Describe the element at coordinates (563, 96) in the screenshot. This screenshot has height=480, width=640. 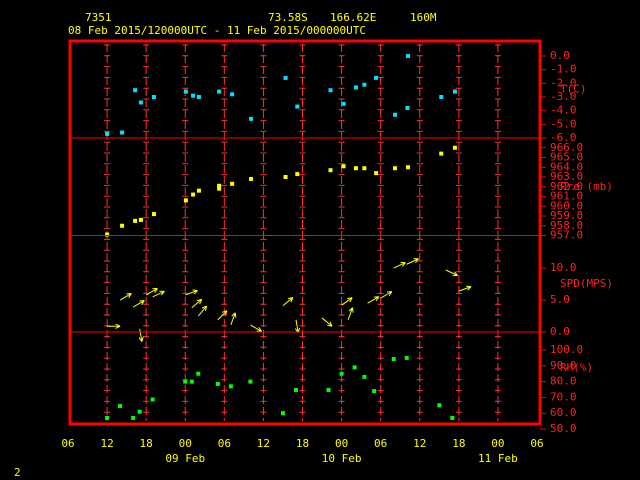
I see `y-tick-label: -3.0` at that location.